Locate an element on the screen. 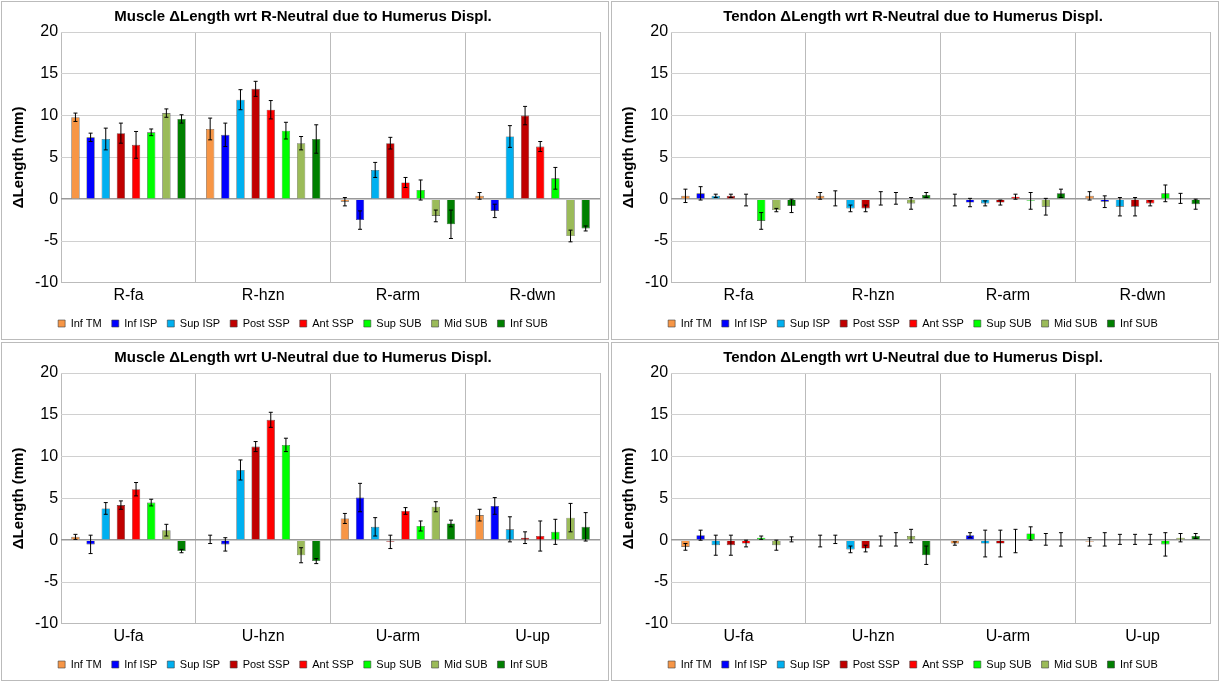 This screenshot has width=1221, height=683. chart-title: Muscle ΔLength wrt R-Neutral due to Humerus Displ. is located at coordinates (303, 16).